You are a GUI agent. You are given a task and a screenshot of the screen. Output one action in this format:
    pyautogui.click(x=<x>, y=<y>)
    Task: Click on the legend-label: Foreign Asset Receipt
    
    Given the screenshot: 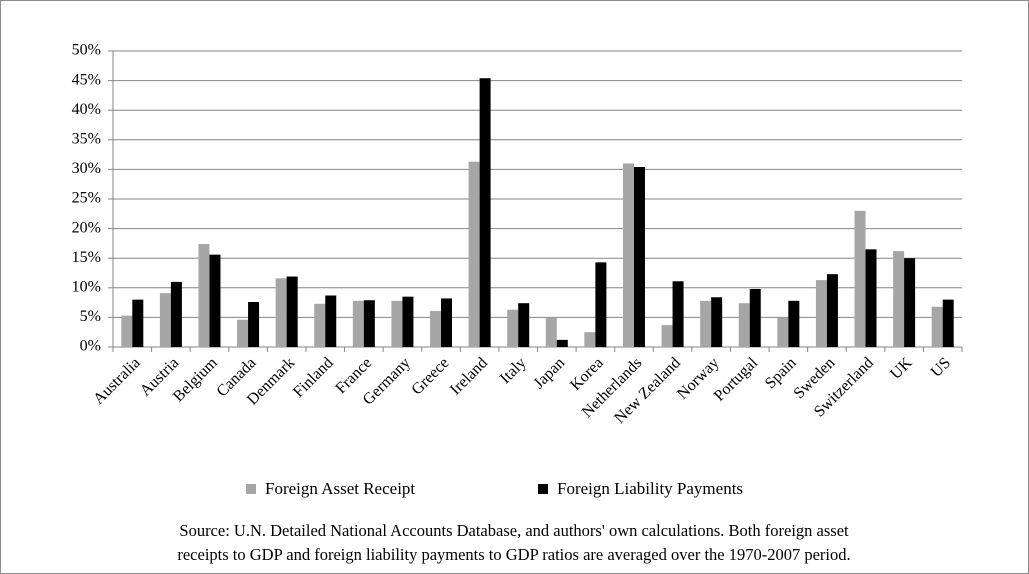 What is the action you would take?
    pyautogui.click(x=340, y=488)
    